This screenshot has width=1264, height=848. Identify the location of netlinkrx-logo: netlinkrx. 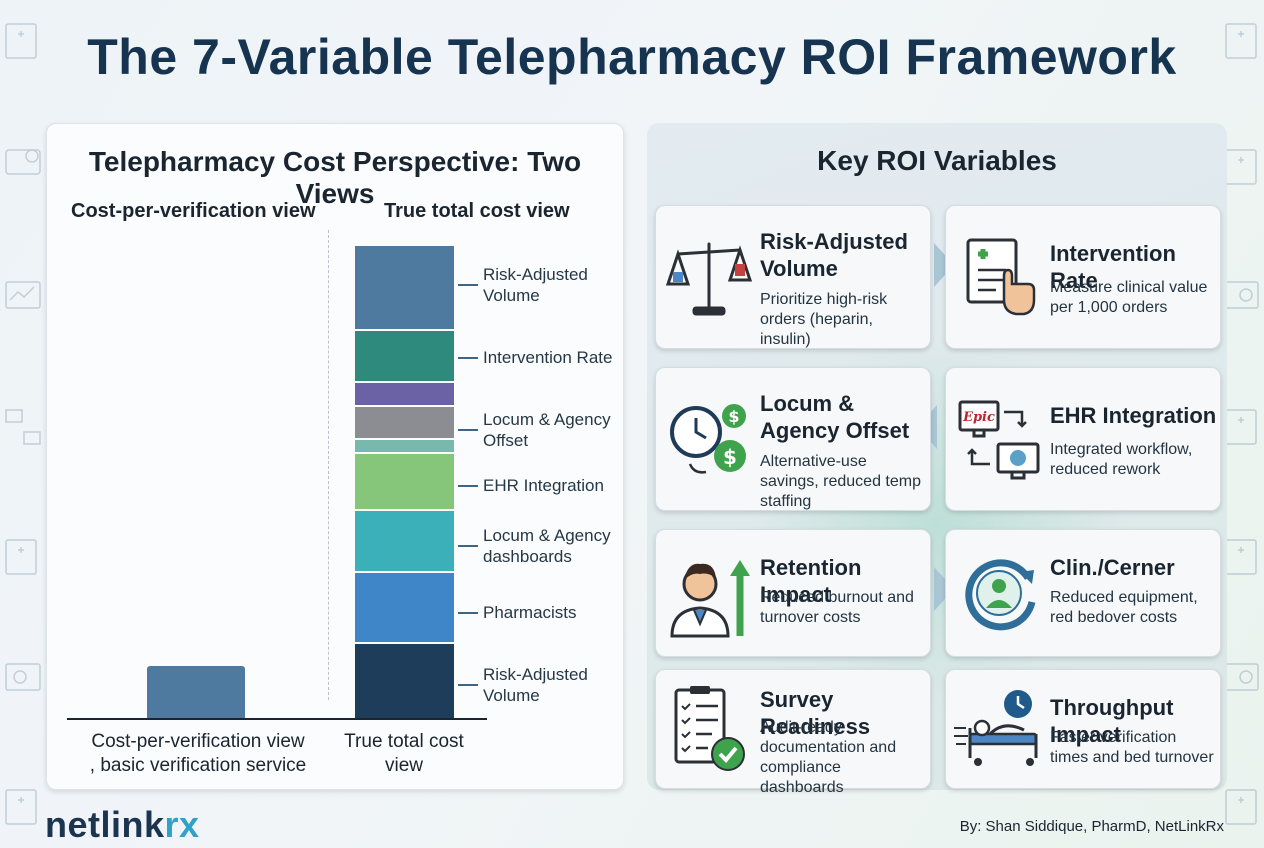
(122, 825).